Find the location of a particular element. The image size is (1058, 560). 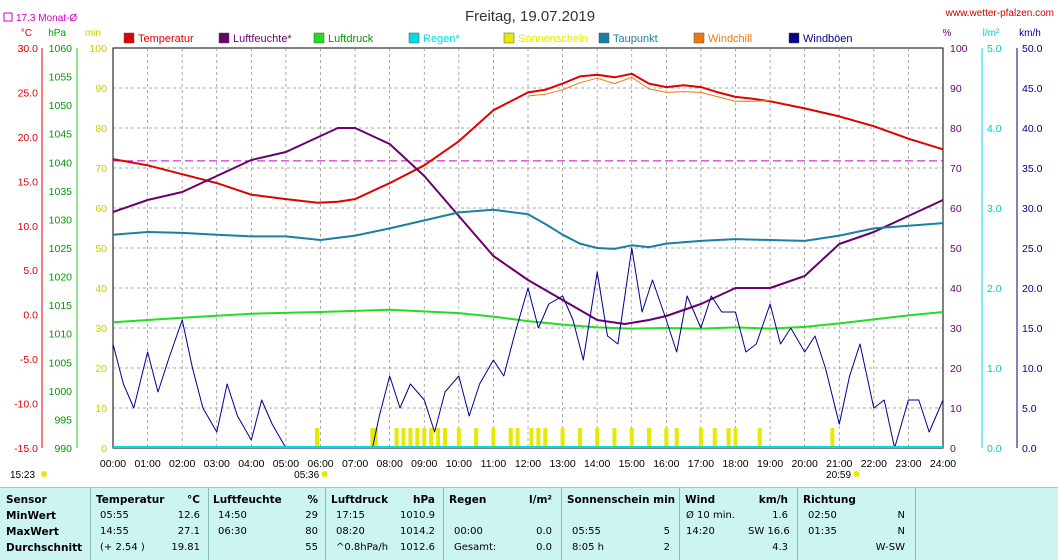

tick-label: 1010 is located at coordinates (61, 335).